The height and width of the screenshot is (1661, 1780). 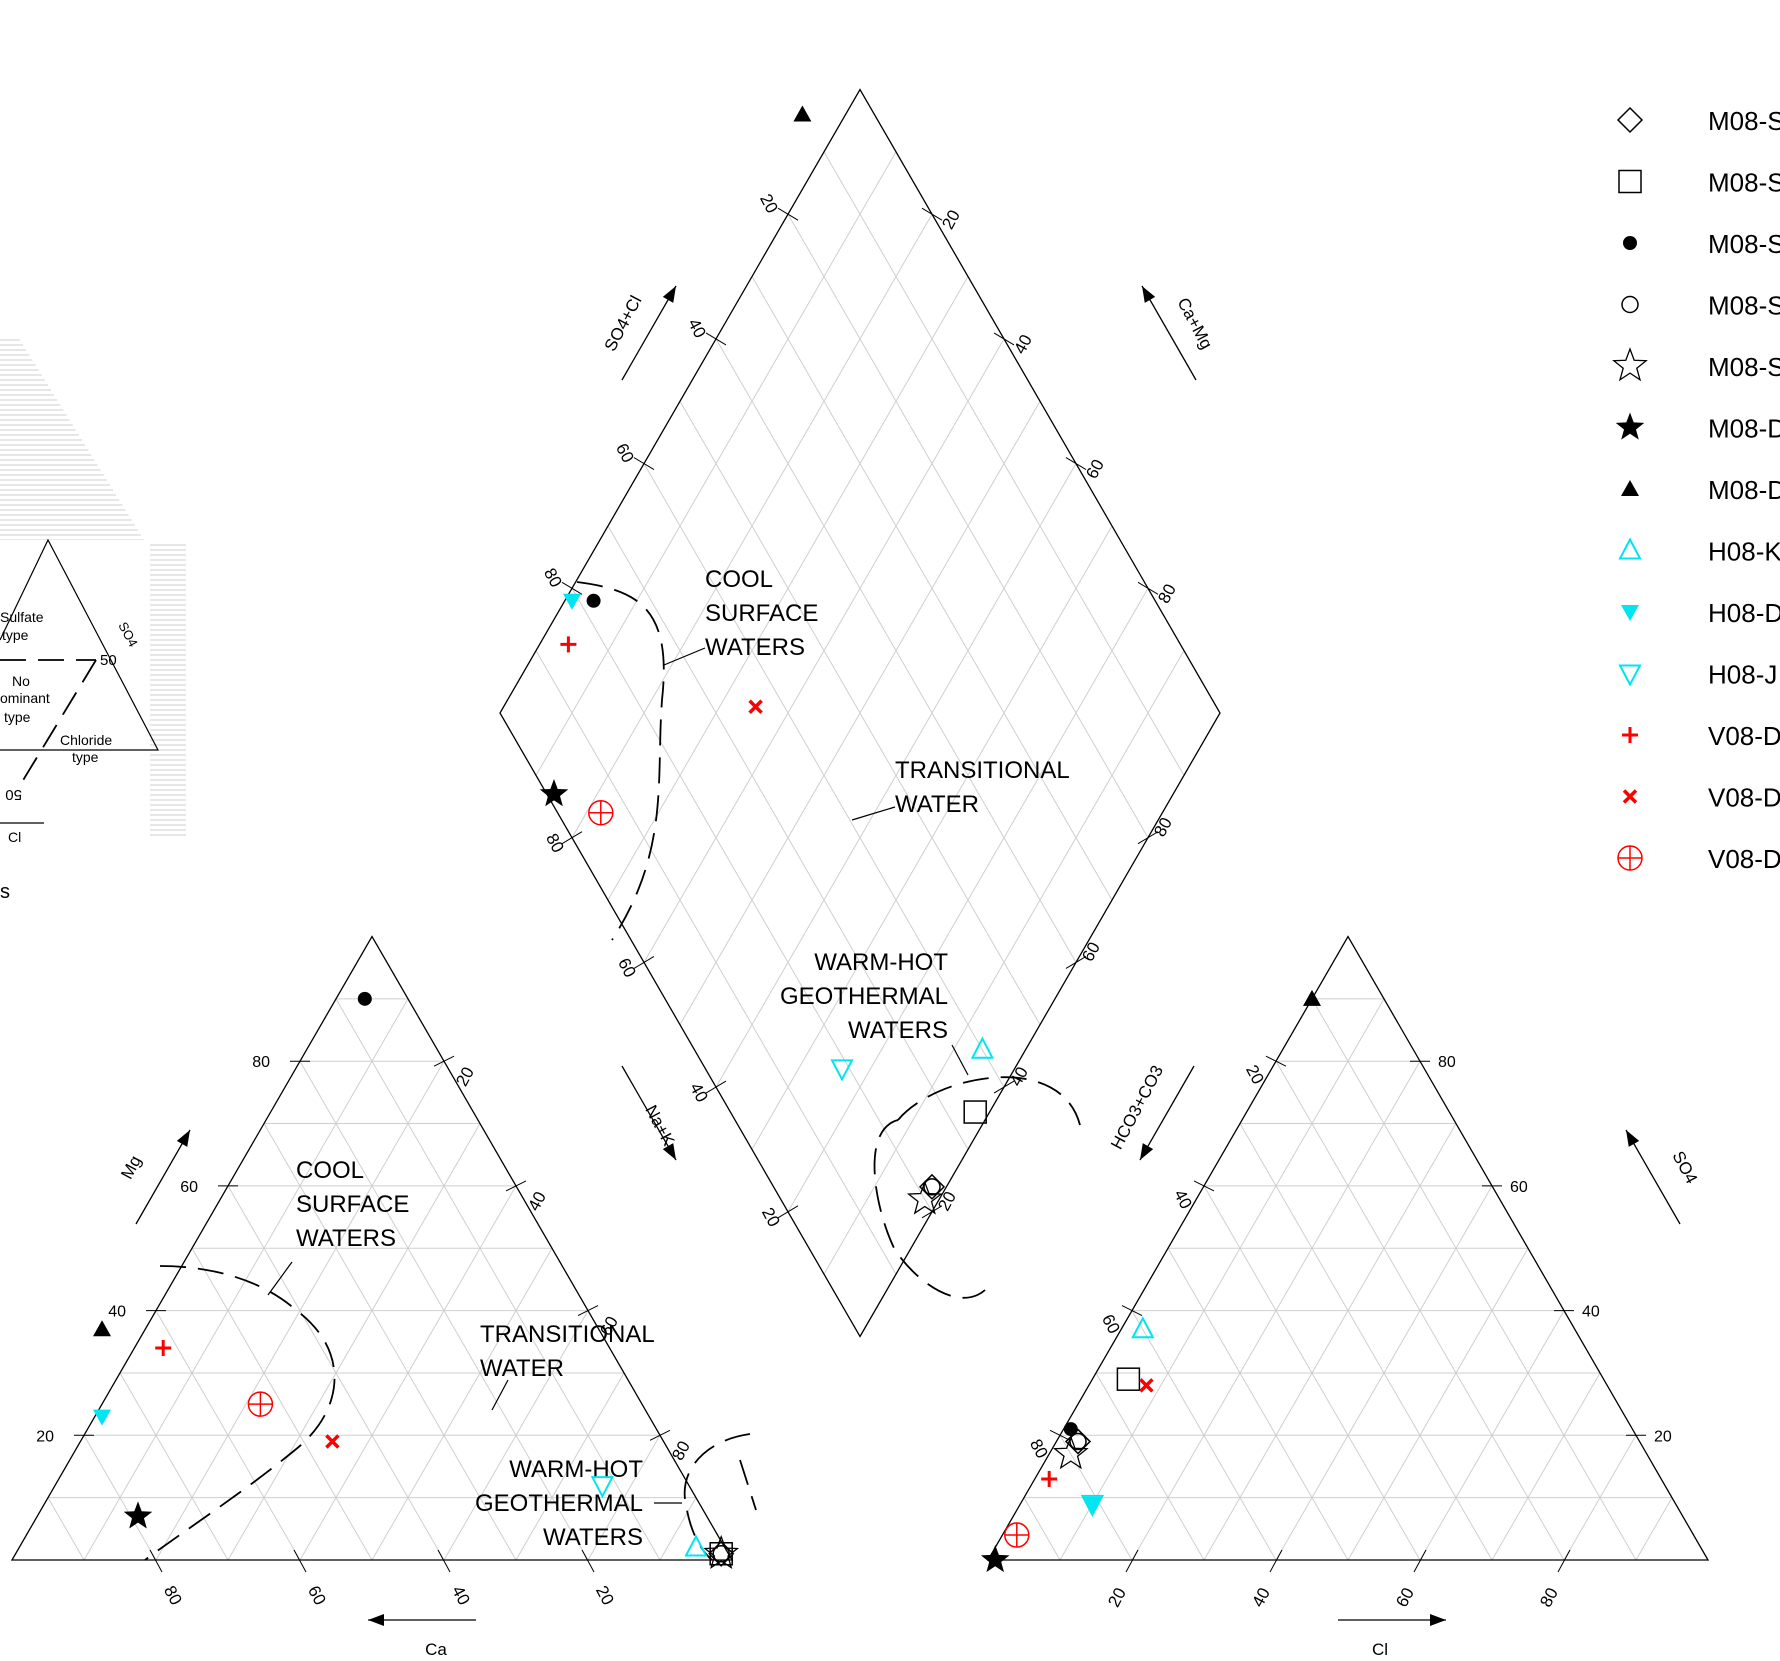 I want to click on inset-label: s, so click(x=5, y=892).